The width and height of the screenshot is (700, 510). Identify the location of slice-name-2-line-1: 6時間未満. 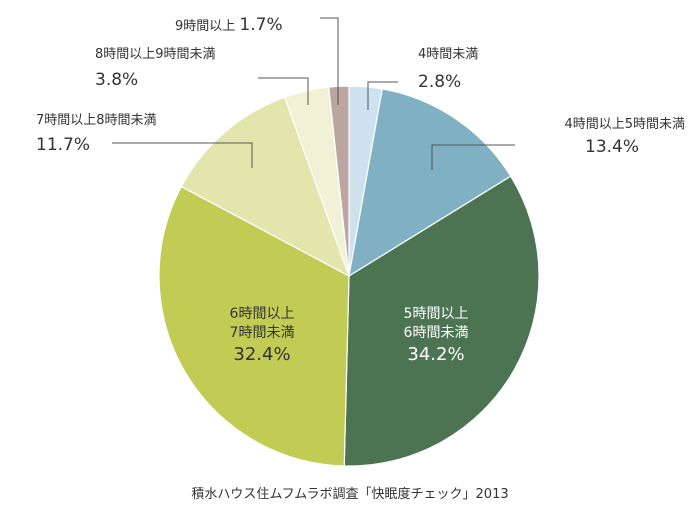
(436, 333).